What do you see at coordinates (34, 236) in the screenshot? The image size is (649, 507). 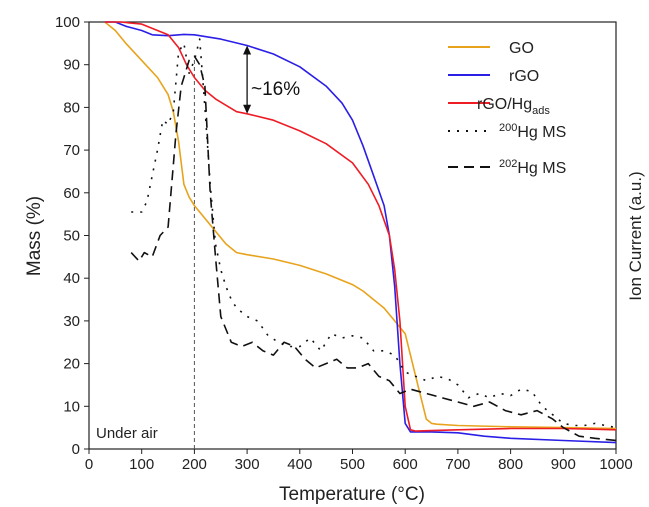 I see `y-axis-title: Mass (%)` at bounding box center [34, 236].